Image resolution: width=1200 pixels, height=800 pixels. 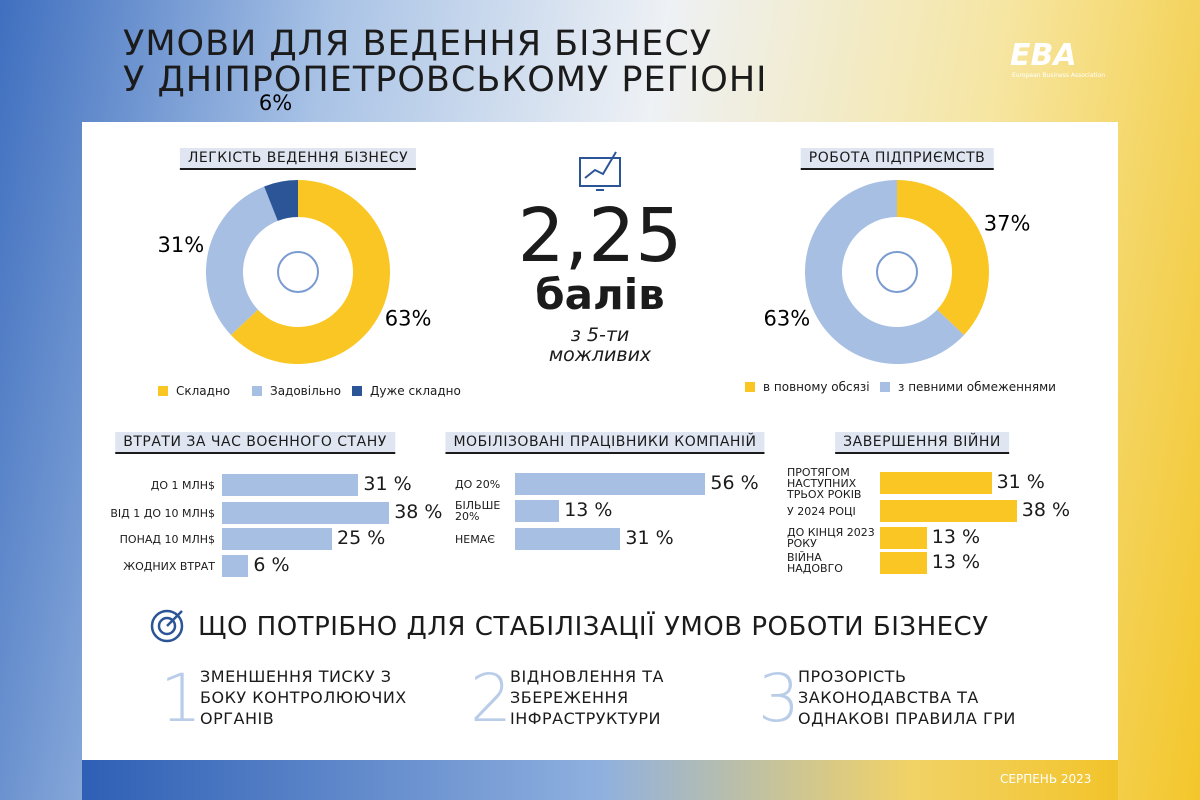 What do you see at coordinates (816, 387) in the screenshot?
I see `legend-label: в повному обсязі` at bounding box center [816, 387].